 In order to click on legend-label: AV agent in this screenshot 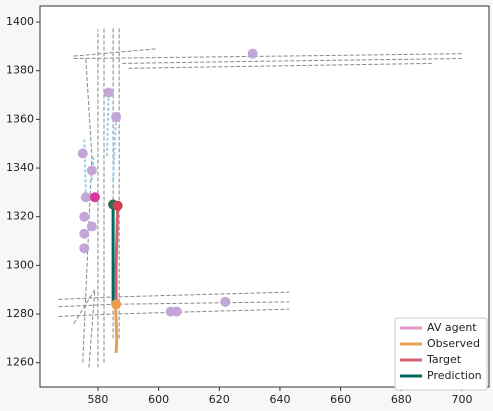, I will do `click(452, 327)`.